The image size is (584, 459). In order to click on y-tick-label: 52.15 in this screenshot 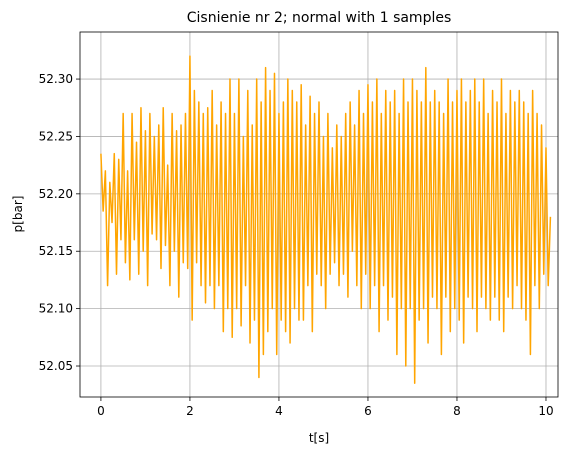, I will do `click(56, 251)`.